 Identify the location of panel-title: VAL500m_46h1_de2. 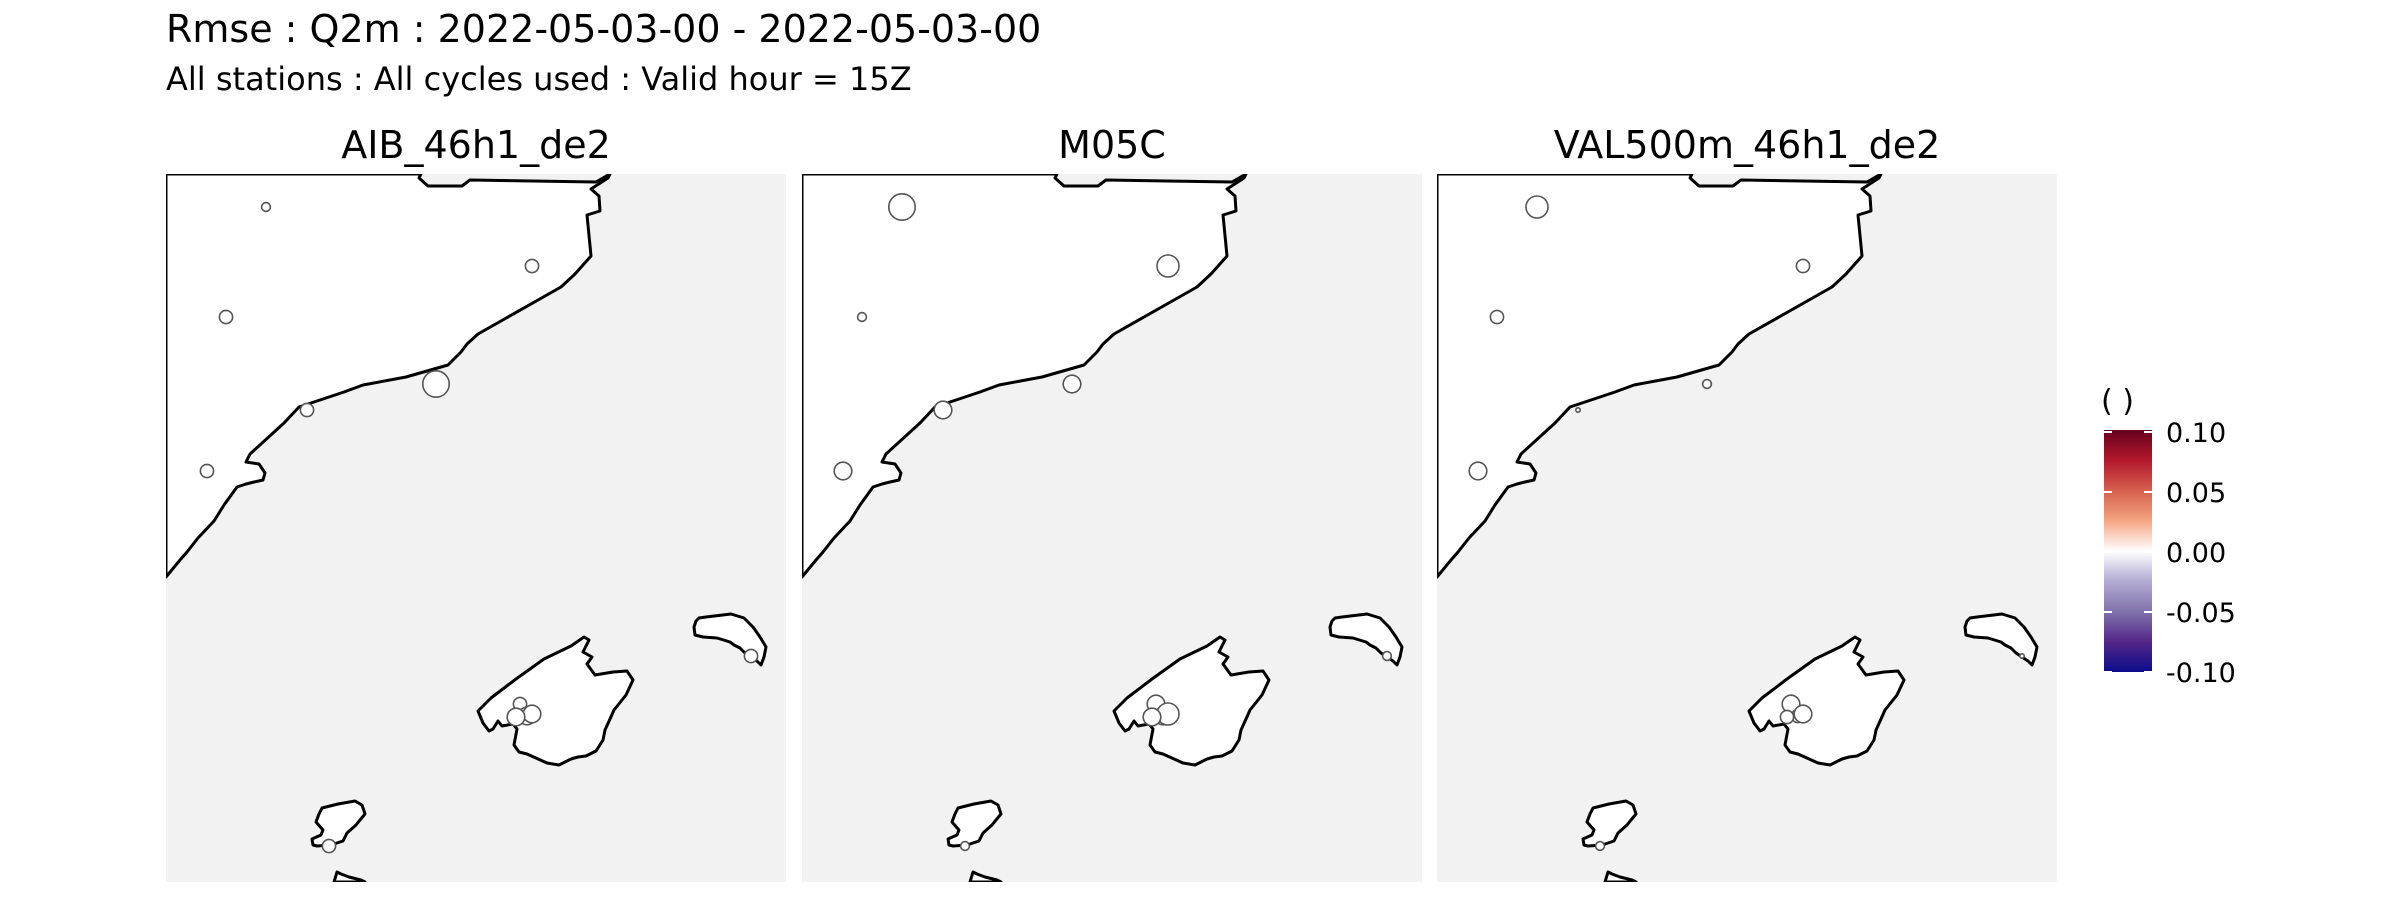
(1747, 145).